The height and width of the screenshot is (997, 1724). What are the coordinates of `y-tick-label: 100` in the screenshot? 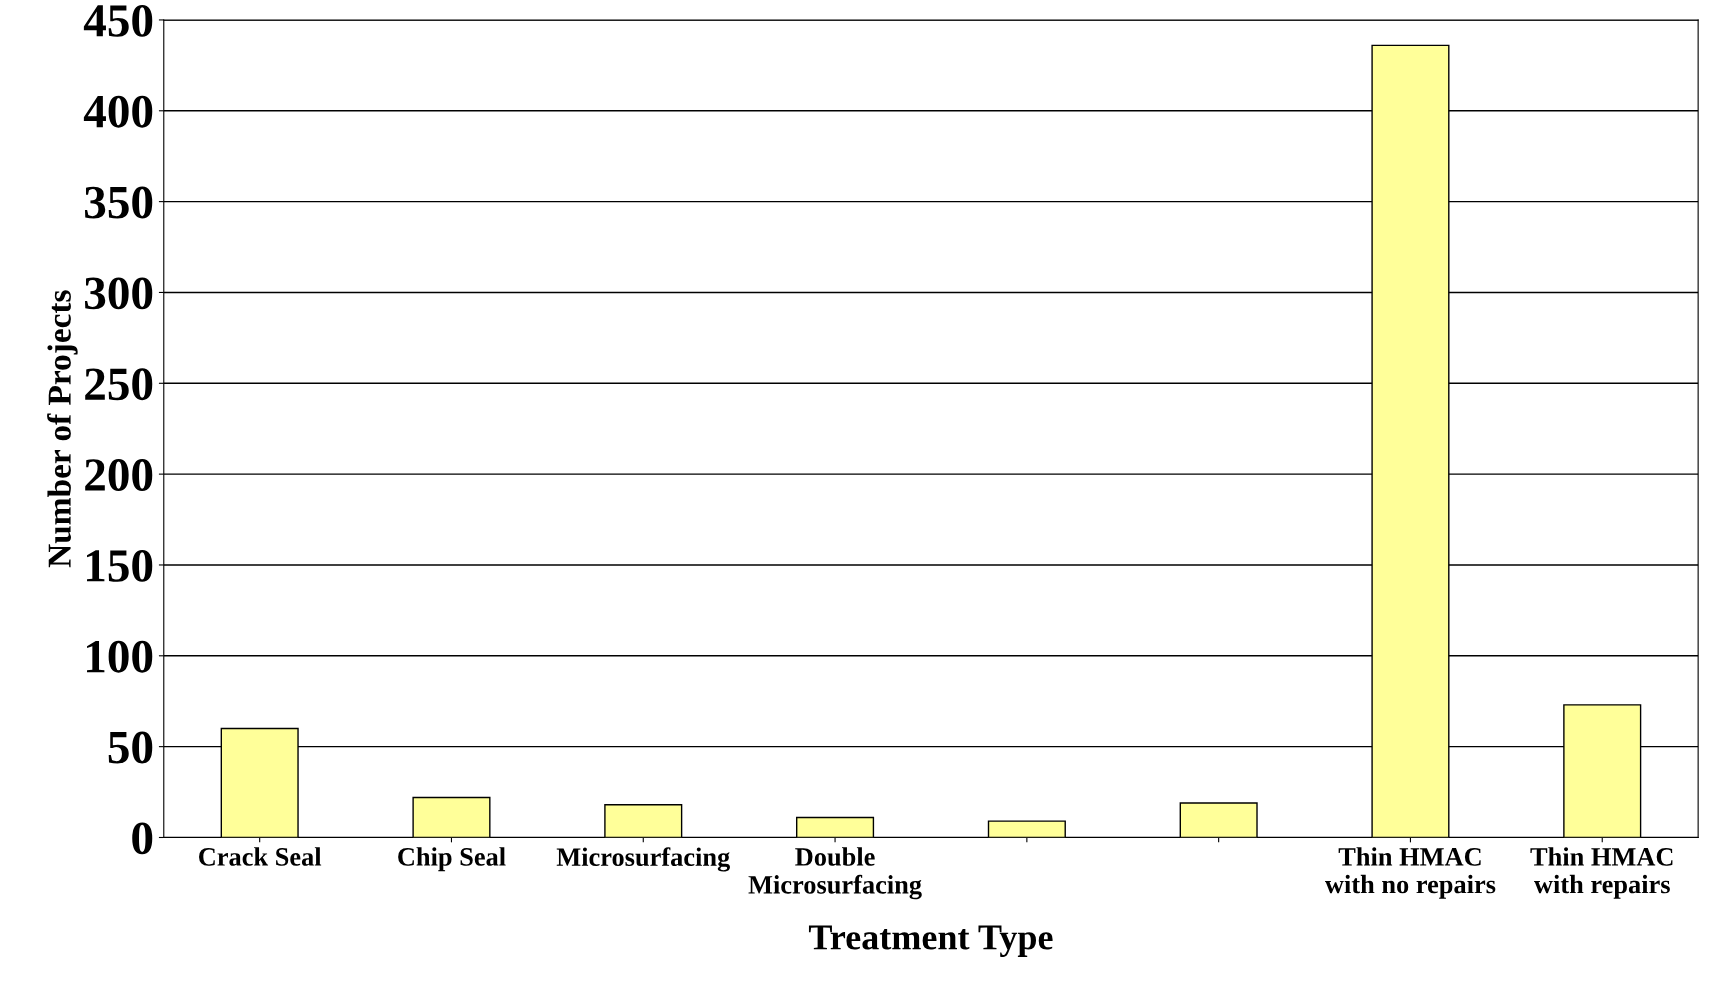 It's located at (120, 656).